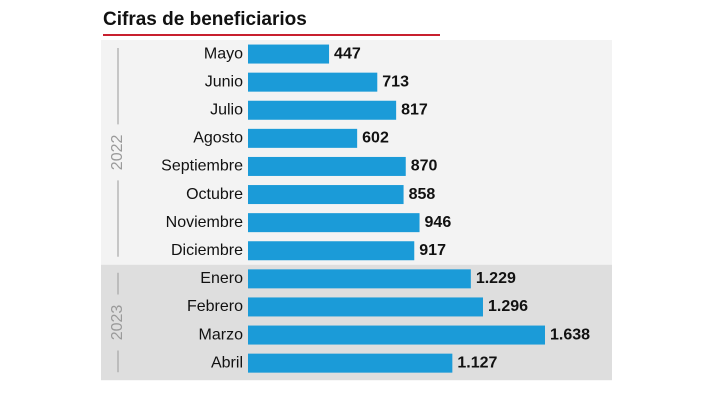  I want to click on value-label: 917, so click(432, 250).